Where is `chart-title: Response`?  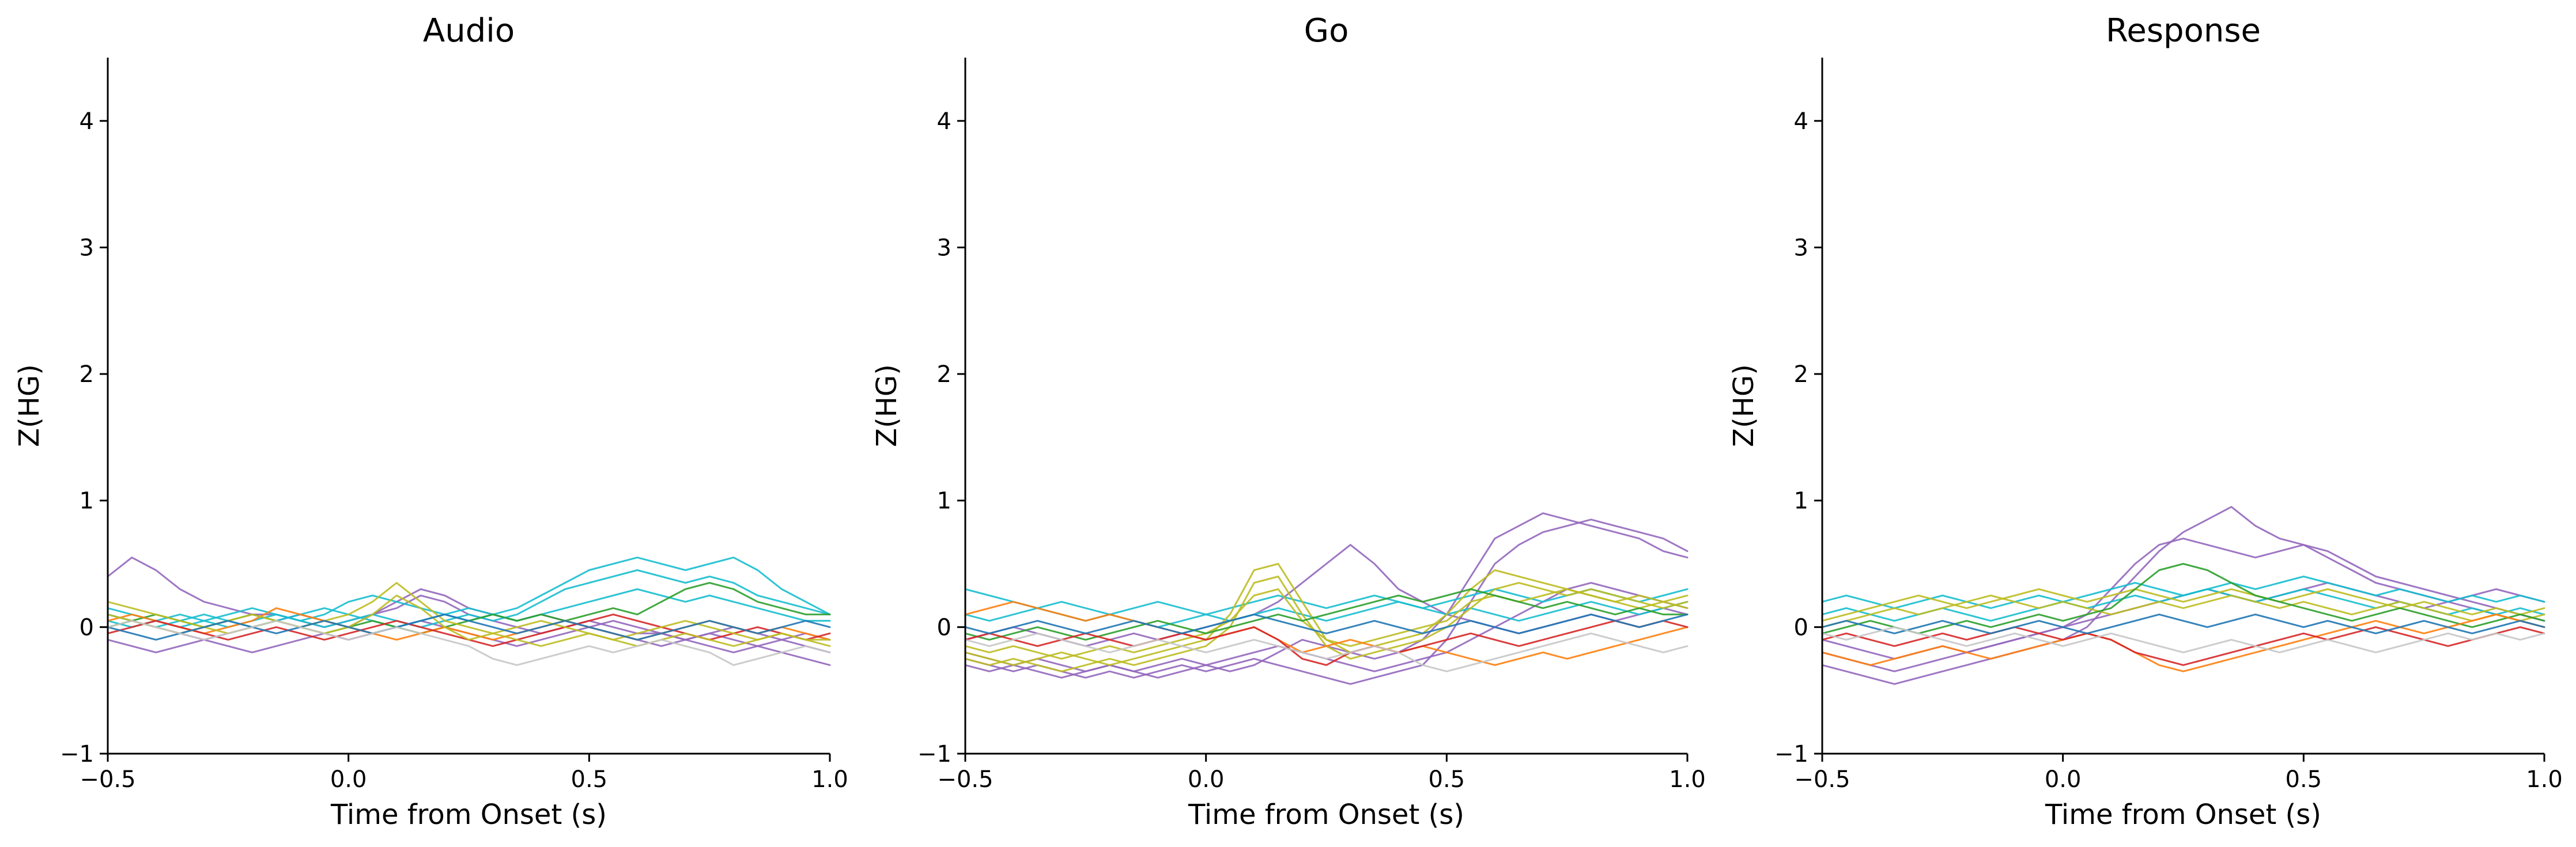
chart-title: Response is located at coordinates (2183, 31).